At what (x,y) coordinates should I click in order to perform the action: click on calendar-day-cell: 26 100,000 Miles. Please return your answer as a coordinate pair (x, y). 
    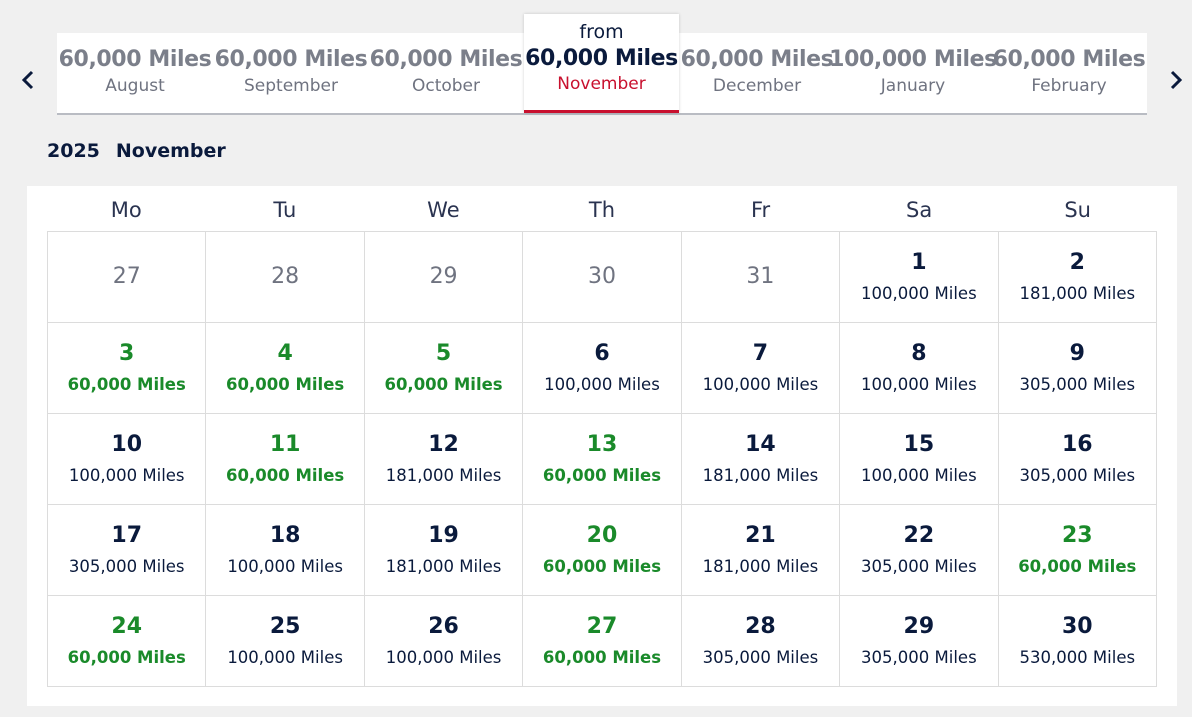
    Looking at the image, I should click on (444, 641).